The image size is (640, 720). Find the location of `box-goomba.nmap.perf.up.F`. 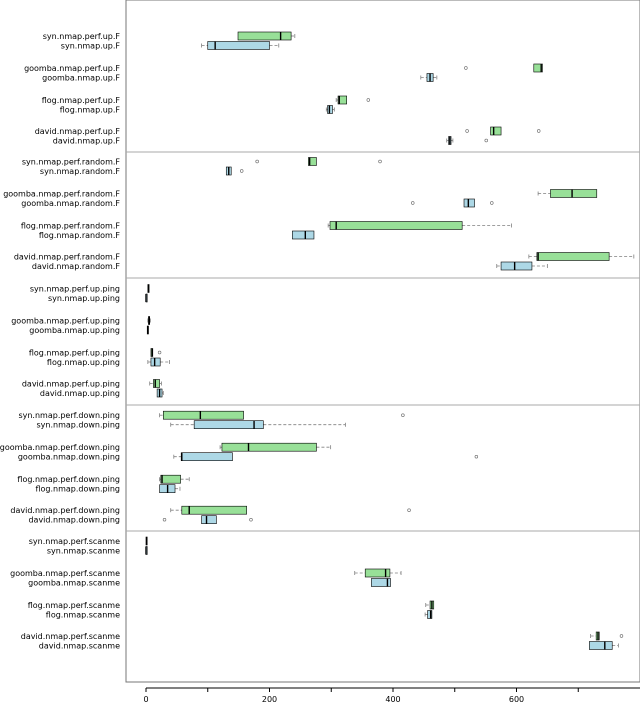

box-goomba.nmap.perf.up.F is located at coordinates (503, 68).